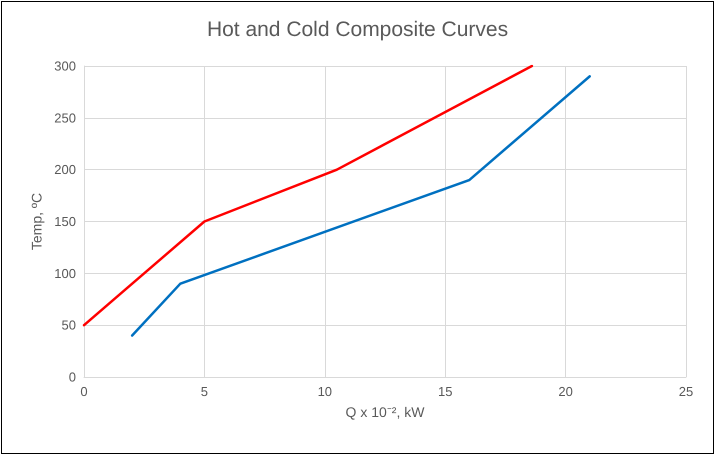  Describe the element at coordinates (65, 273) in the screenshot. I see `y-tick-label: 100` at that location.